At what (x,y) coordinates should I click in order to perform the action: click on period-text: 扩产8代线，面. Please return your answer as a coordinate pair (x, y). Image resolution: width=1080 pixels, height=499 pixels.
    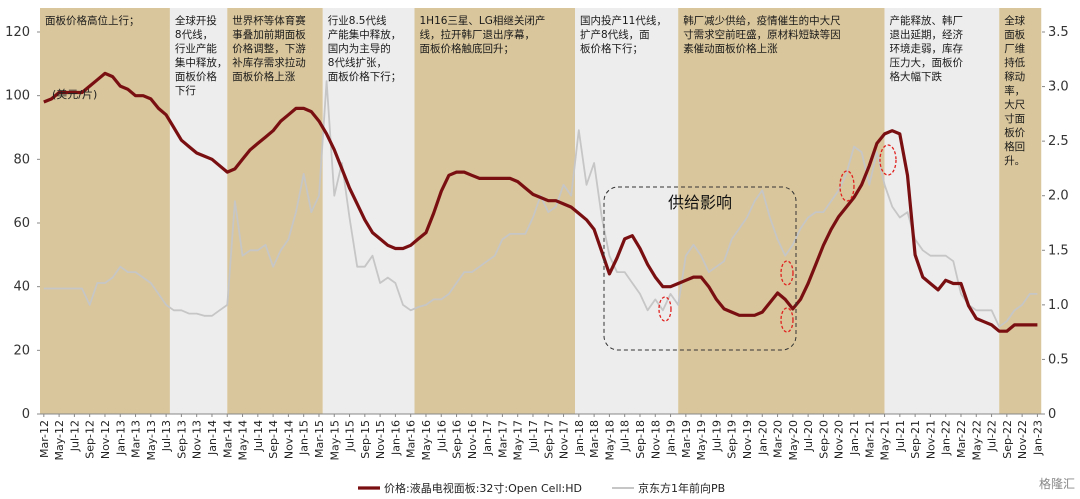
    Looking at the image, I should click on (615, 34).